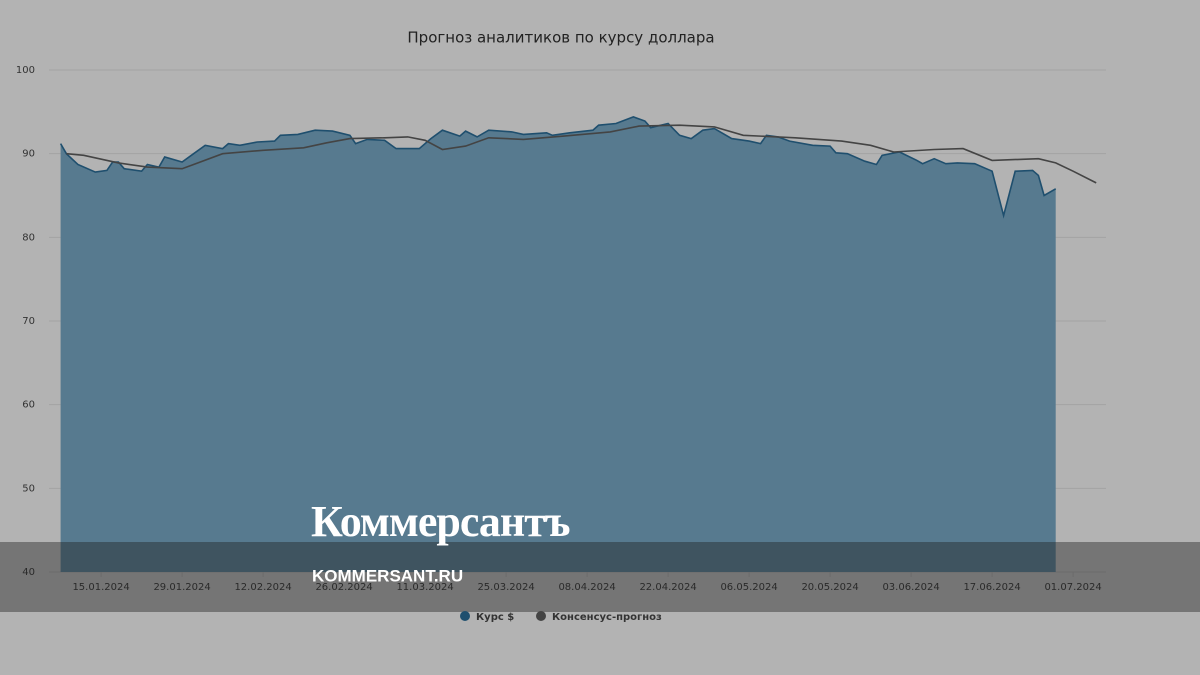 The image size is (1200, 675). Describe the element at coordinates (495, 617) in the screenshot. I see `legend-label: Курс $` at that location.